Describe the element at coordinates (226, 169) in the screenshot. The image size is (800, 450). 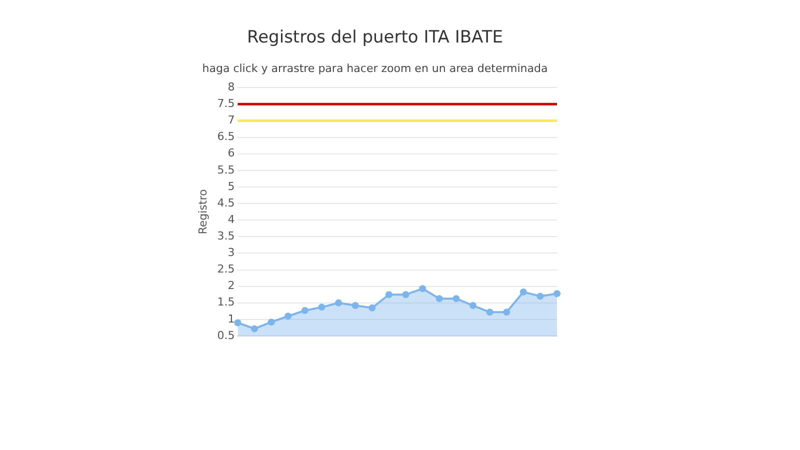
I see `y-tick-label: 5.5` at that location.